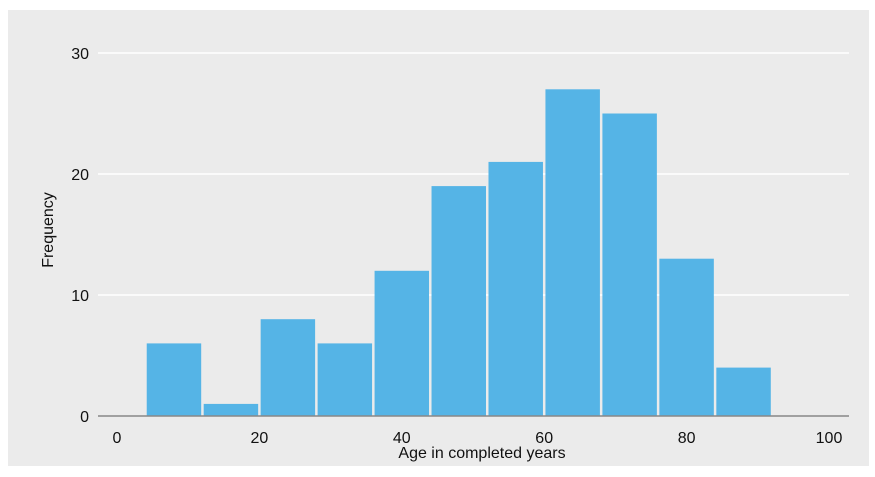 The width and height of the screenshot is (875, 477). I want to click on y-tick-label-10: 10, so click(80, 296).